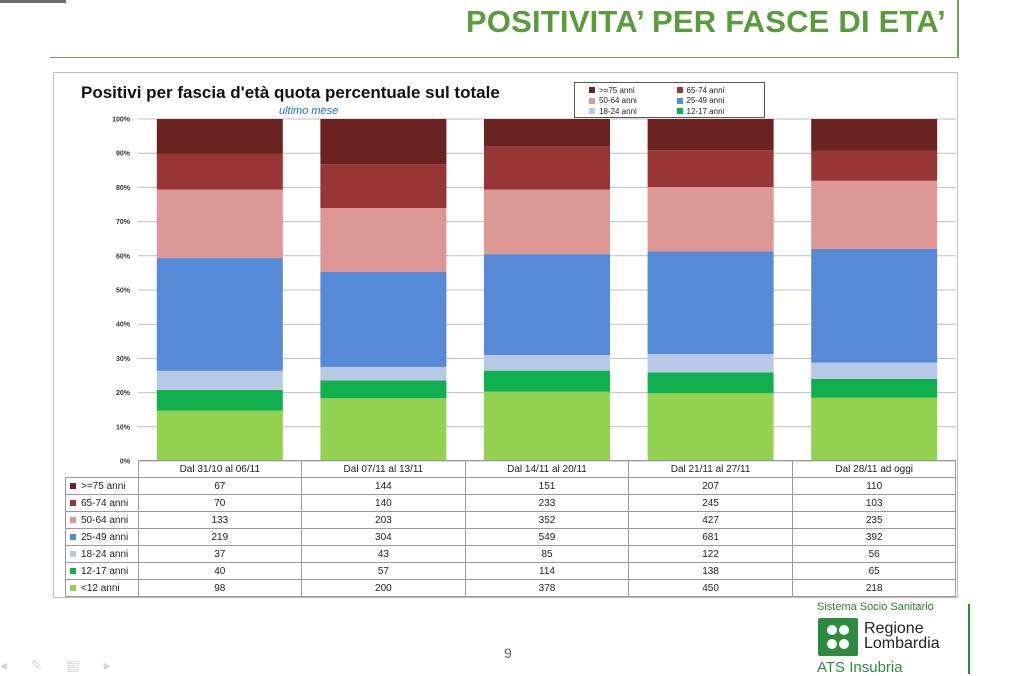  What do you see at coordinates (383, 503) in the screenshot?
I see `table-cell: 140` at bounding box center [383, 503].